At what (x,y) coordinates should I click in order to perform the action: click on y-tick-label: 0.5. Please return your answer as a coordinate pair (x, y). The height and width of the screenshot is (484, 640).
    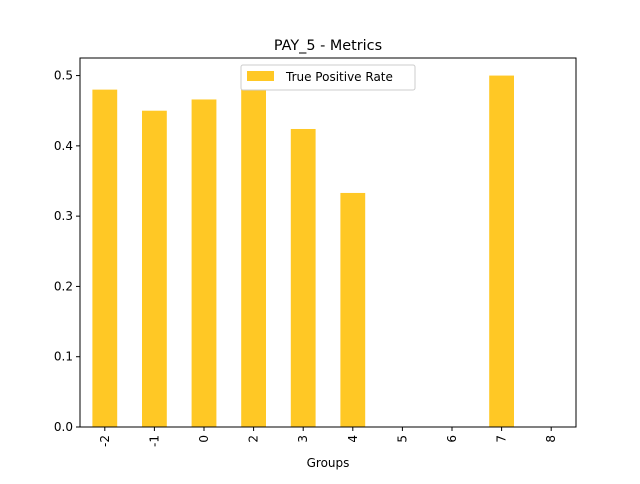
    Looking at the image, I should click on (63, 76).